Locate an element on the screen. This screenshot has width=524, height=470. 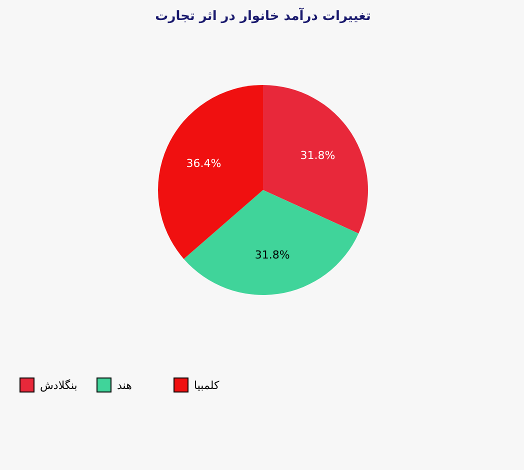
legend-label: هند is located at coordinates (124, 385).